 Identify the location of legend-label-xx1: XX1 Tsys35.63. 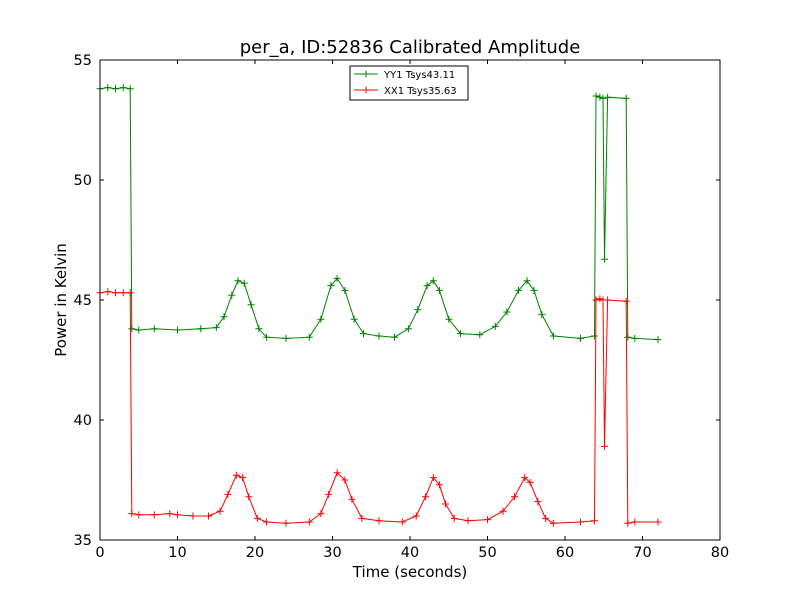
(420, 91).